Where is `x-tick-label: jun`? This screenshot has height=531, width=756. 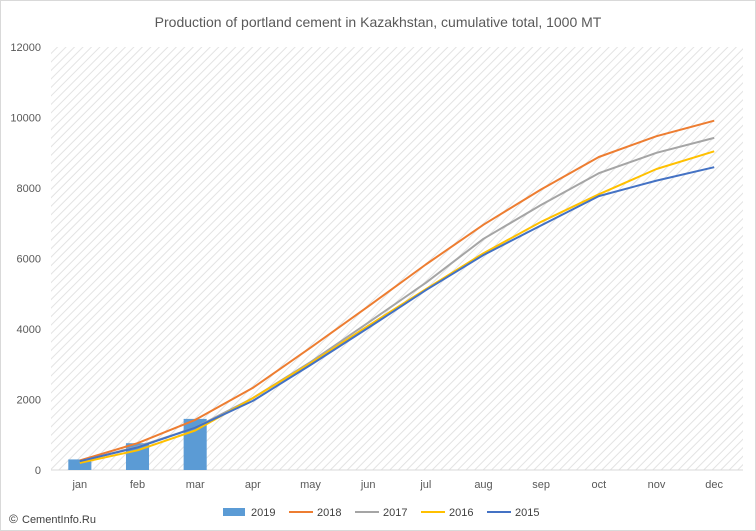 x-tick-label: jun is located at coordinates (368, 485).